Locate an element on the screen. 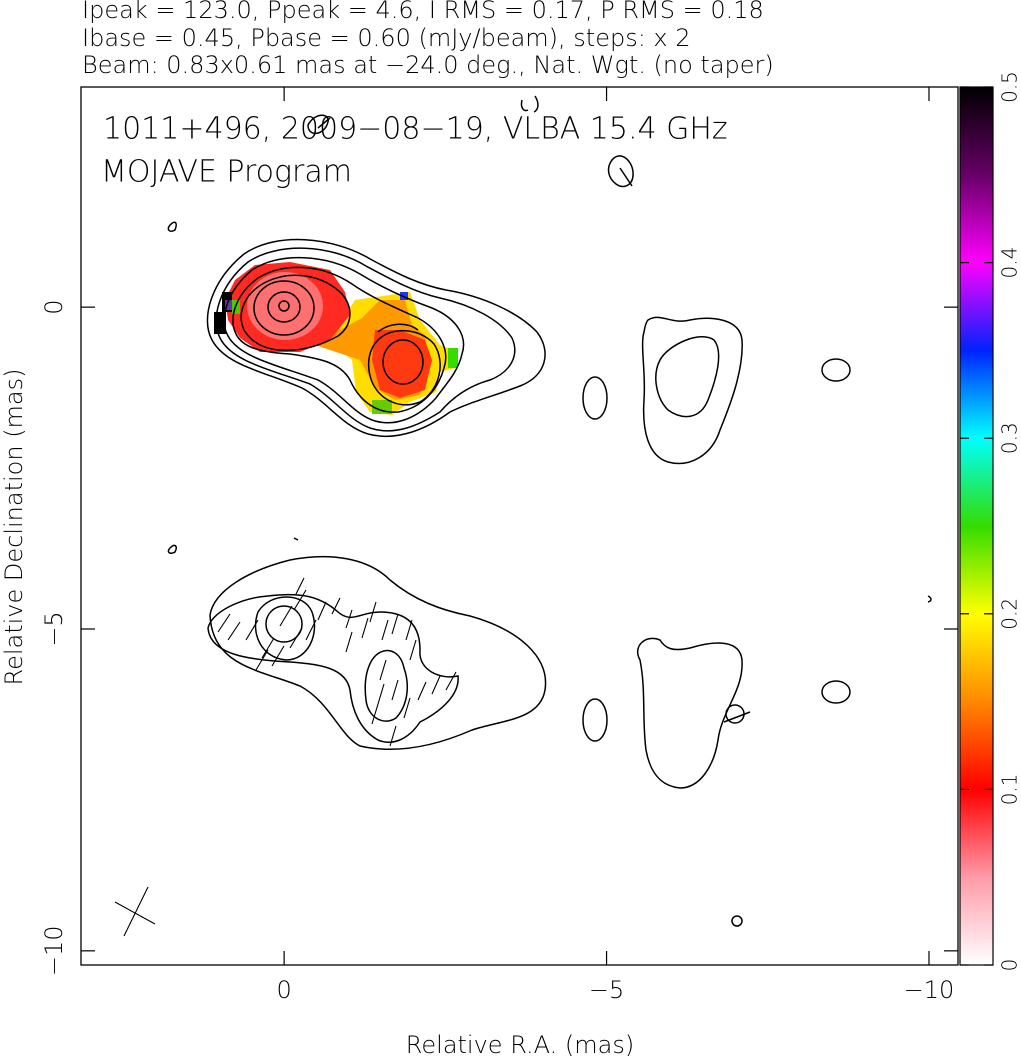 This screenshot has width=1021, height=1060. y-tick-label: −10 is located at coordinates (54, 951).